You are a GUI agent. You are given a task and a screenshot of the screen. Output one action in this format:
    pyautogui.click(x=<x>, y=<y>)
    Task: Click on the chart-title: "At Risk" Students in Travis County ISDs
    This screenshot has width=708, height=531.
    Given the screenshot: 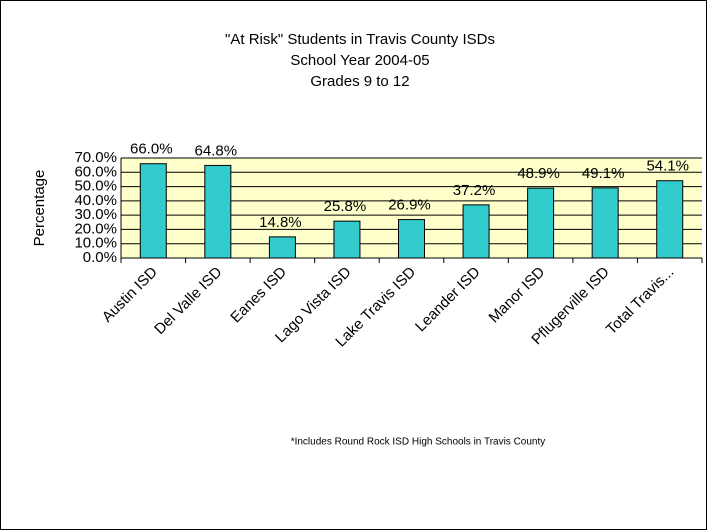 What is the action you would take?
    pyautogui.click(x=360, y=39)
    